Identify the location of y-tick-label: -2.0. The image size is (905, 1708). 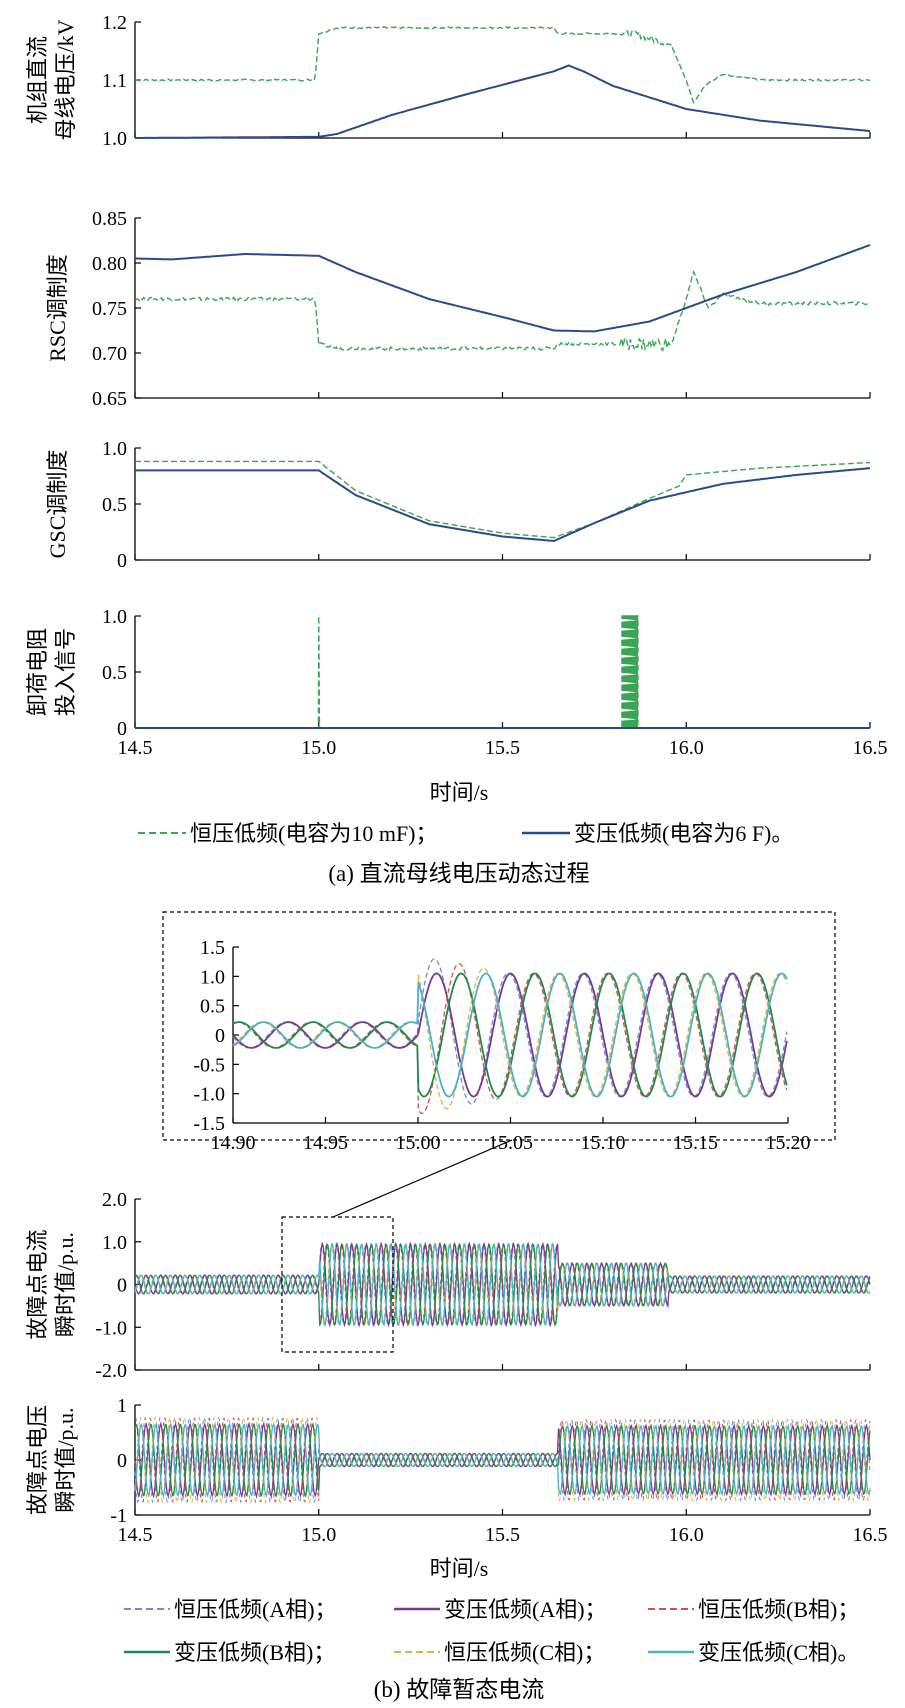
(111, 1371).